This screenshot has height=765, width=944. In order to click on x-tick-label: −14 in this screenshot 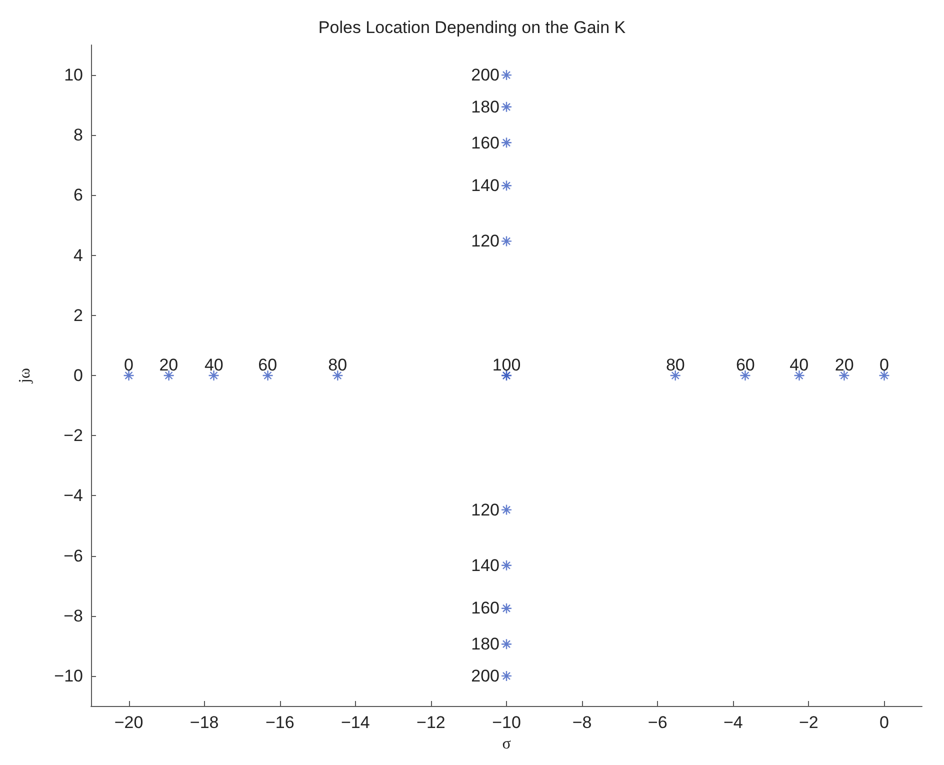, I will do `click(355, 722)`.